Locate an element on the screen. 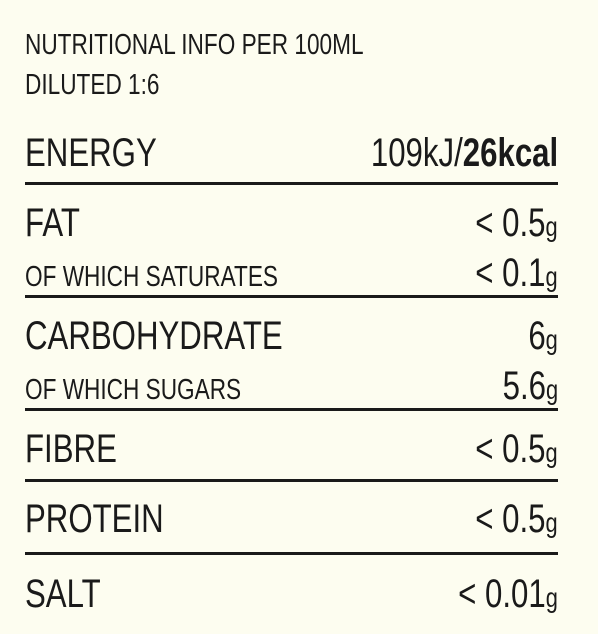  kj: 109kJ/ is located at coordinates (416, 153).